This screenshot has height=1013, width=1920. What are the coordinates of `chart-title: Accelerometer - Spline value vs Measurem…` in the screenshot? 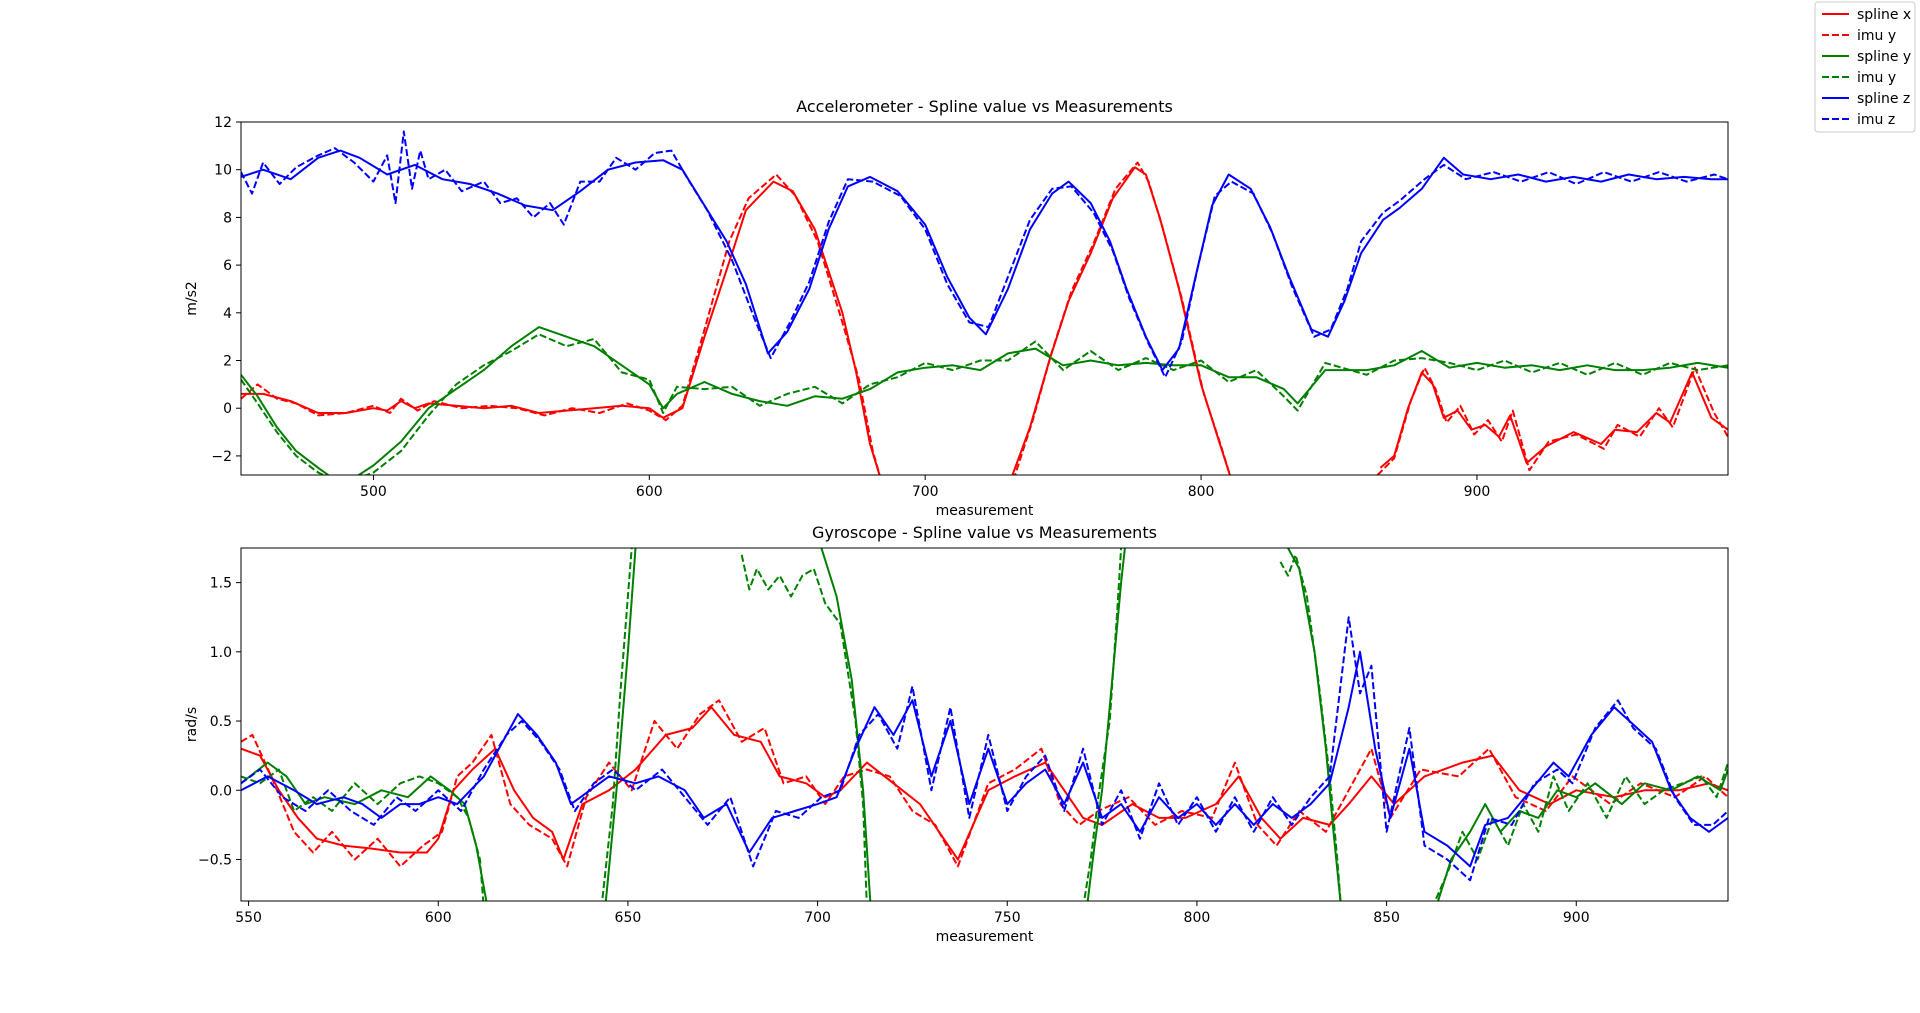 It's located at (984, 106).